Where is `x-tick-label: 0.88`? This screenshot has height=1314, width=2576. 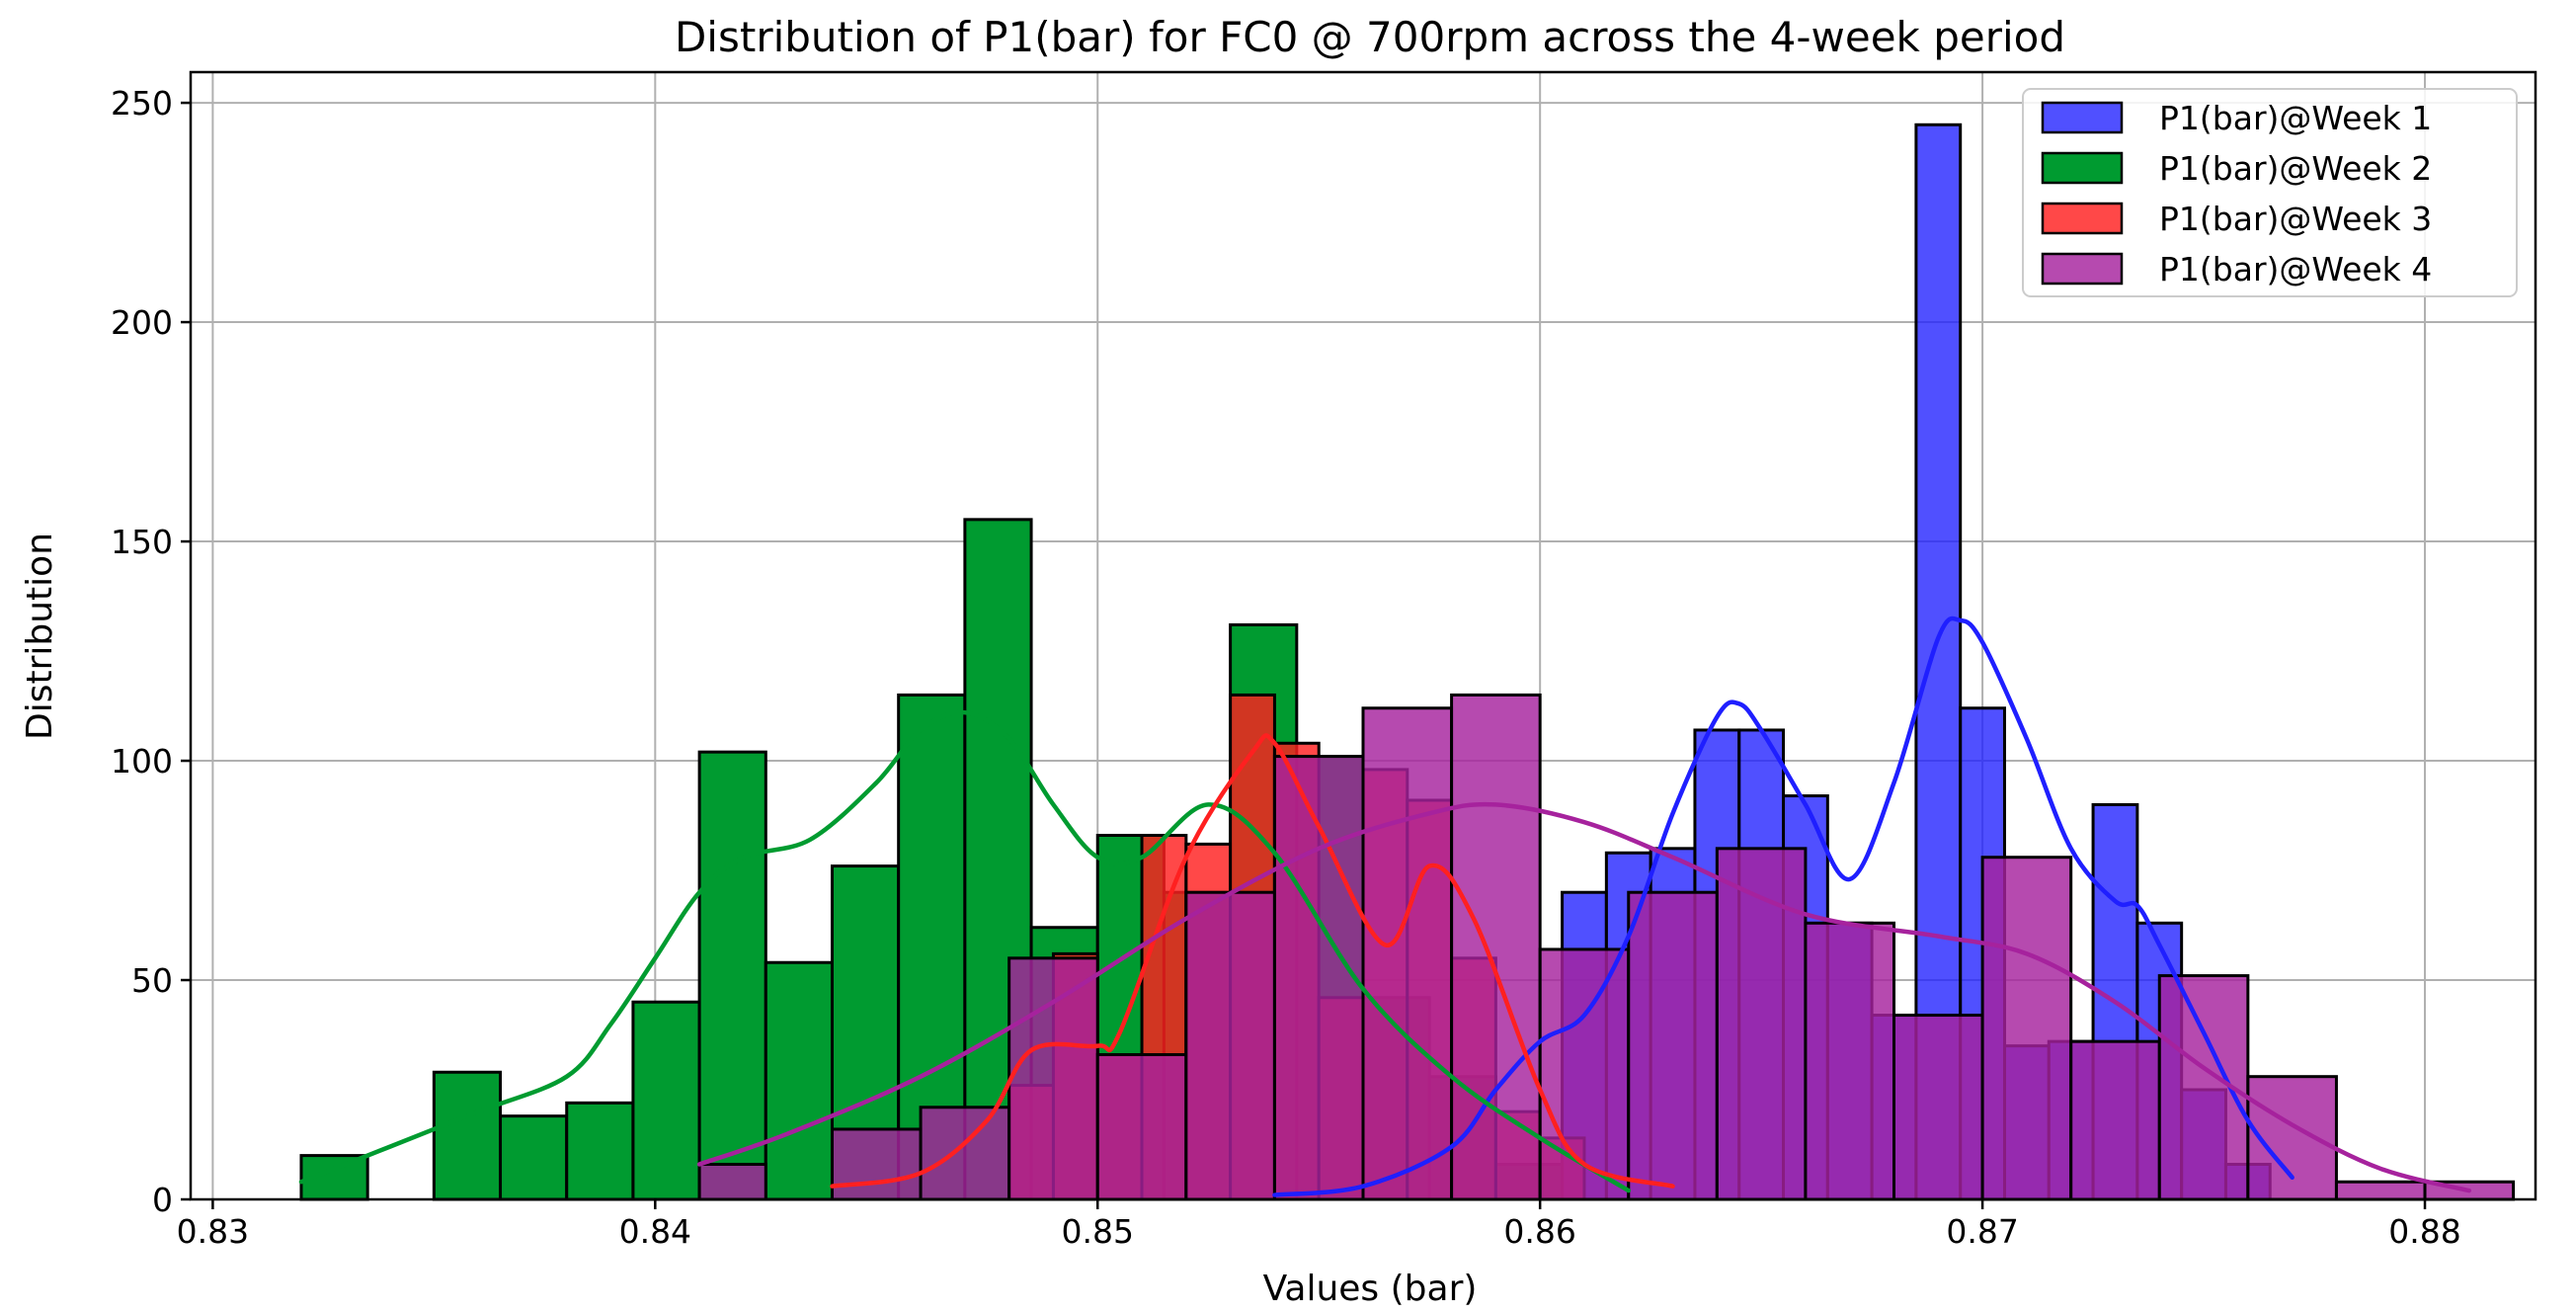
x-tick-label: 0.88 is located at coordinates (2424, 1231).